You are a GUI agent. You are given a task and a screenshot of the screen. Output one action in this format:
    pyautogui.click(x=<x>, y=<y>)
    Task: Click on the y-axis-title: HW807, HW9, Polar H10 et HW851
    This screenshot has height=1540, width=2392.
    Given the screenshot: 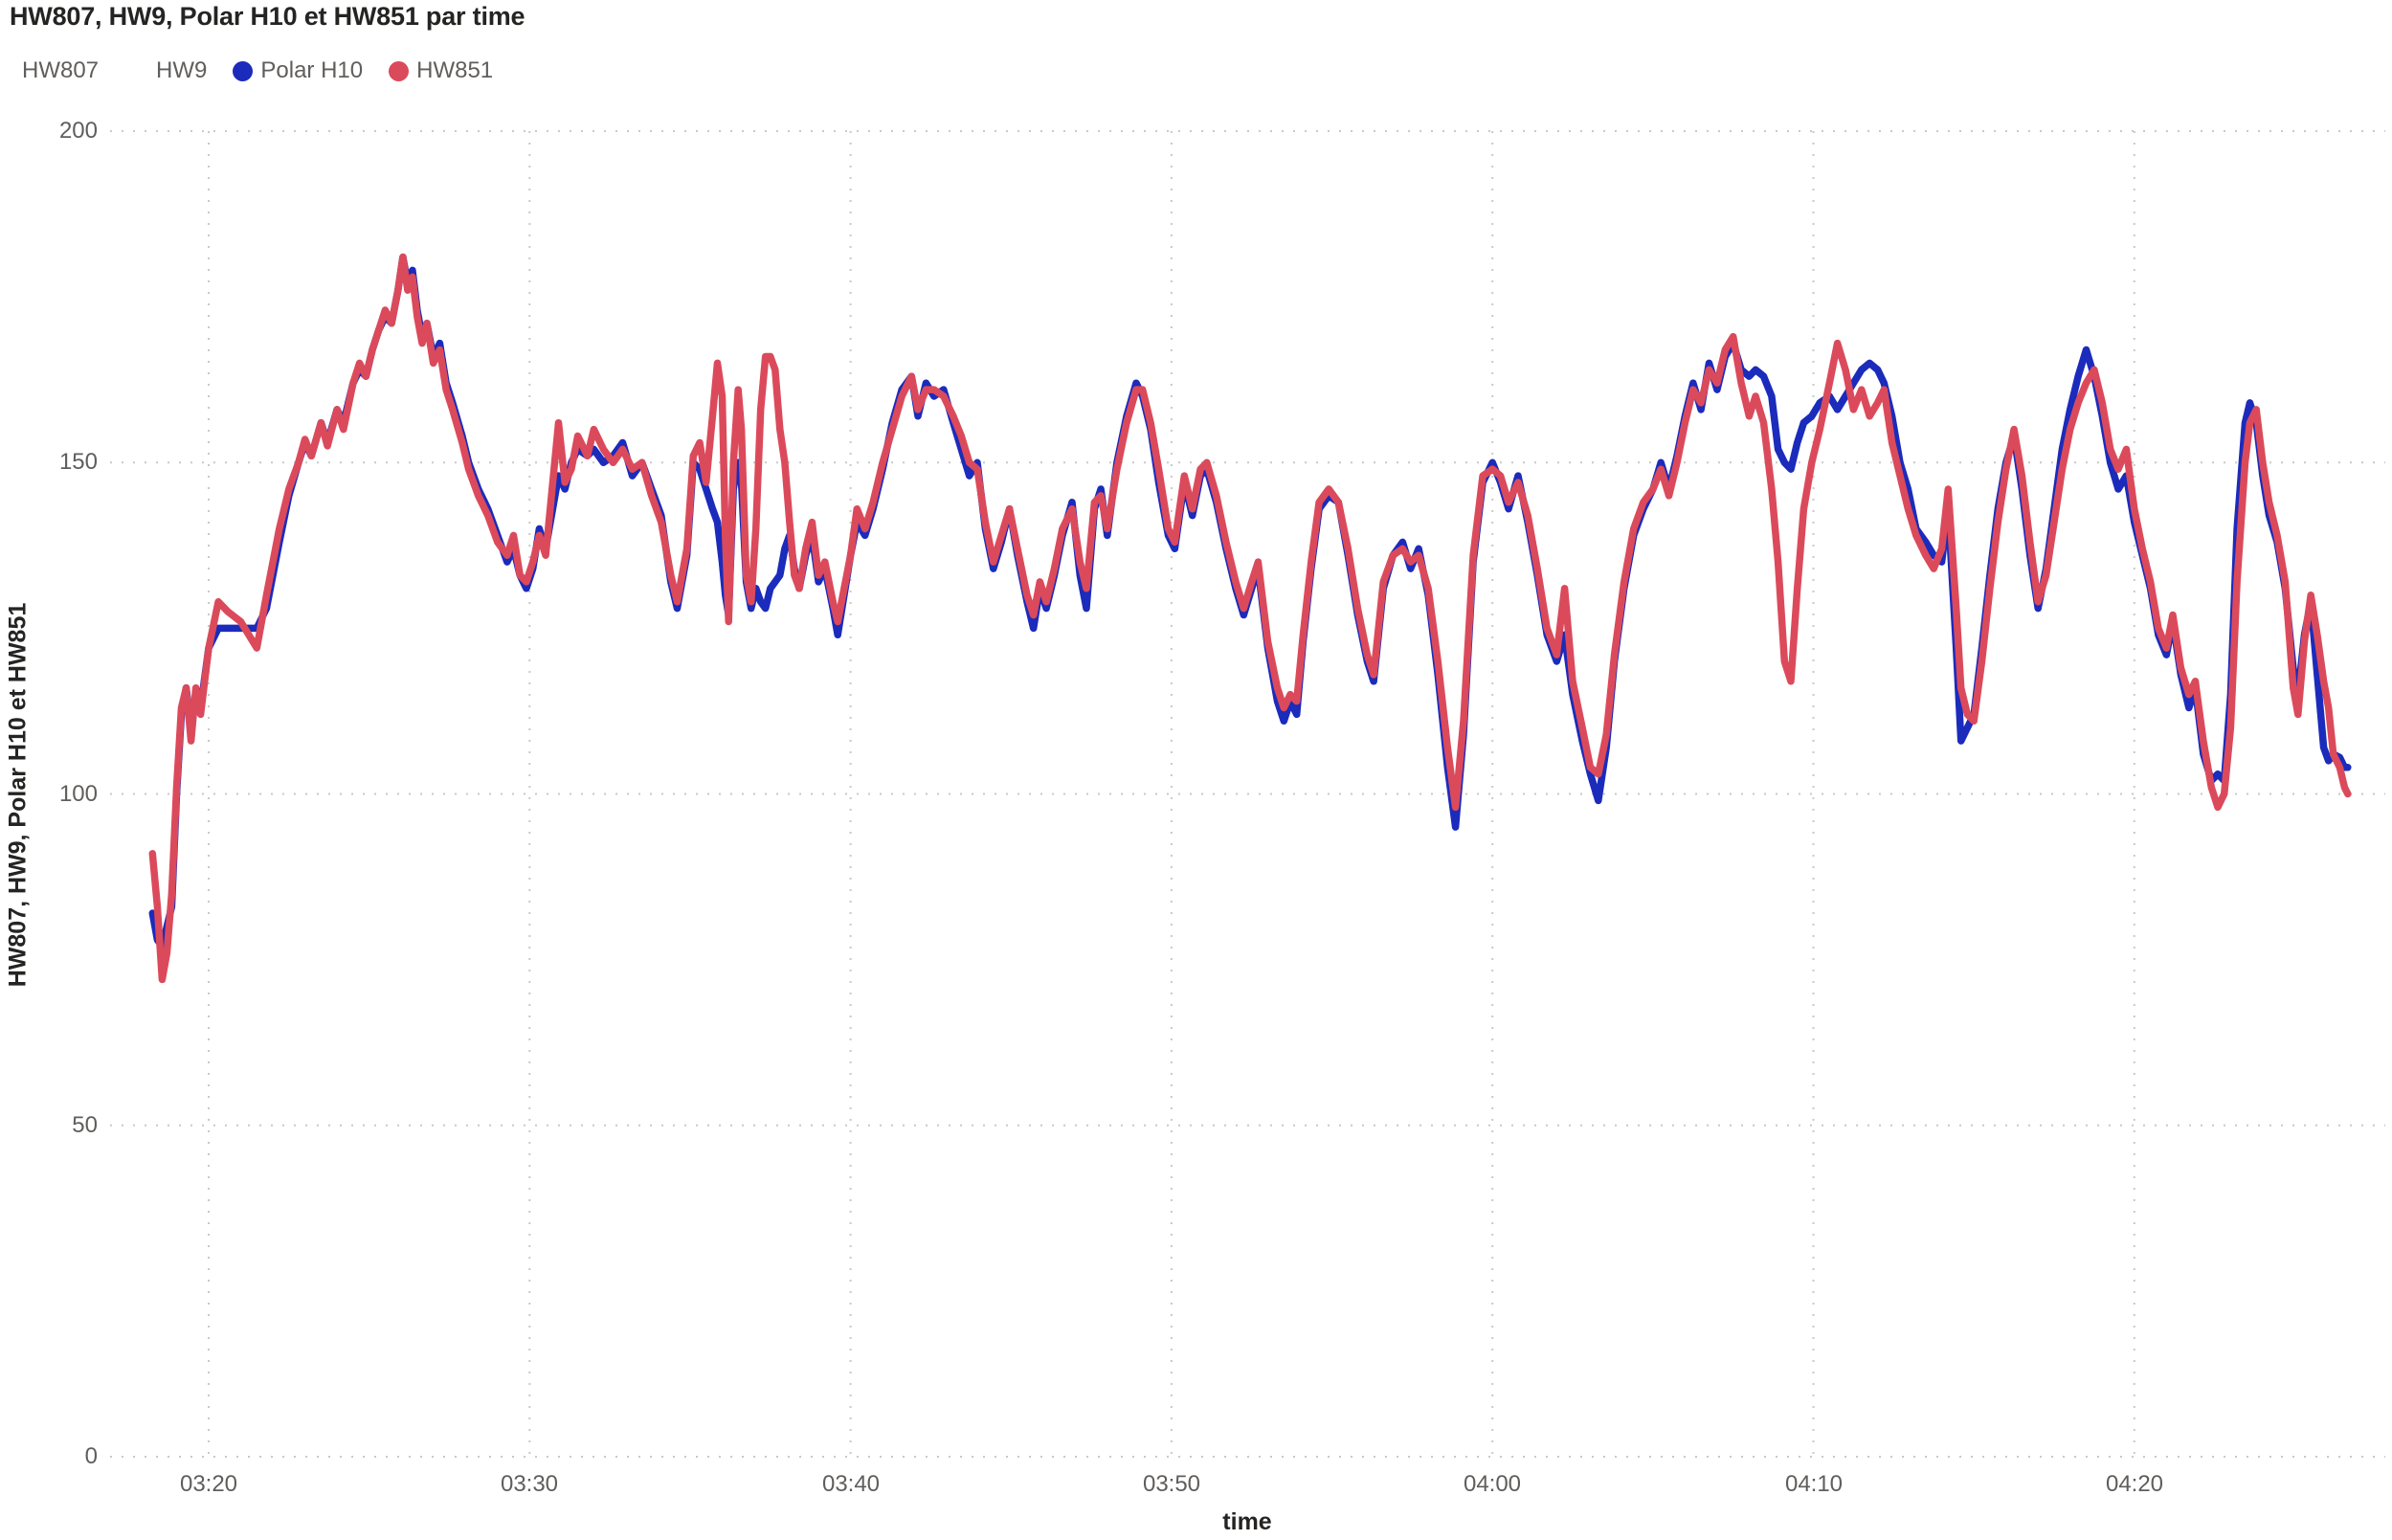 What is the action you would take?
    pyautogui.click(x=18, y=795)
    